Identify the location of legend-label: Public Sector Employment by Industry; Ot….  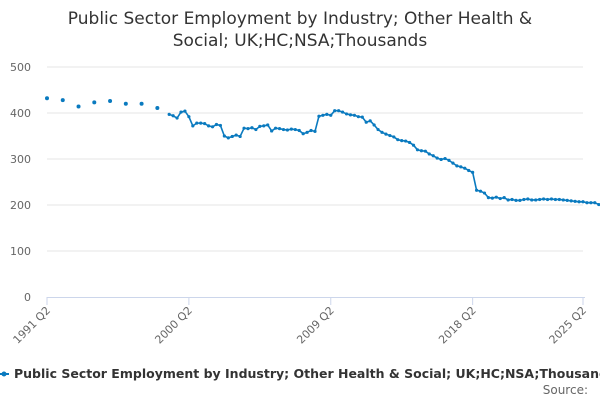
(307, 373).